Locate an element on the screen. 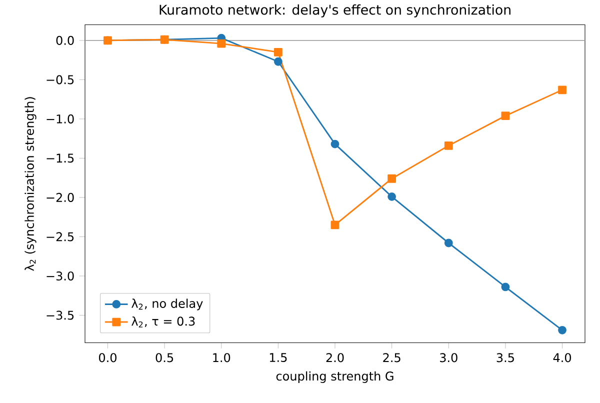 This screenshot has width=600, height=403. y-tick-label: −1.0 is located at coordinates (60, 119).